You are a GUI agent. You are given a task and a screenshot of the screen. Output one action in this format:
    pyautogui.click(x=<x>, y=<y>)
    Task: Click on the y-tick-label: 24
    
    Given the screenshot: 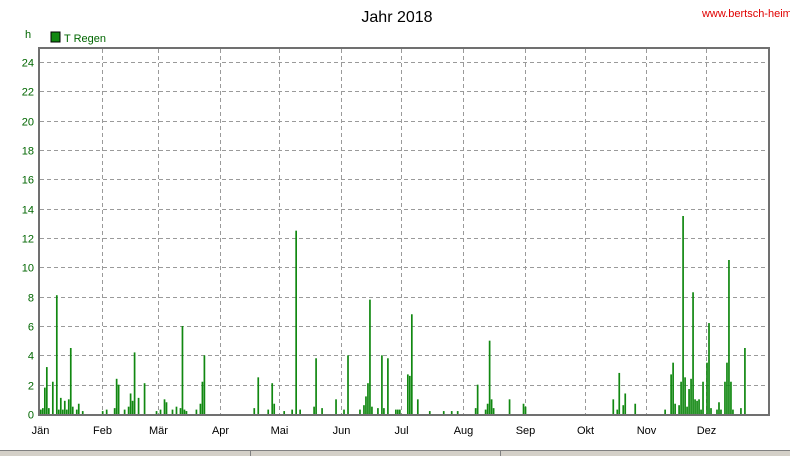 What is the action you would take?
    pyautogui.click(x=28, y=64)
    